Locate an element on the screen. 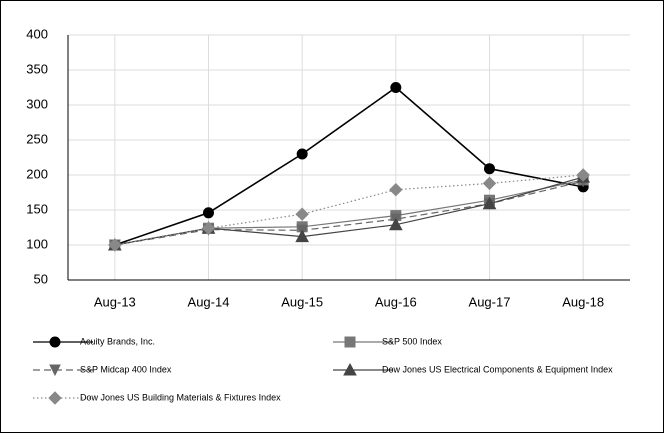  legend-label: Acuity Brands, Inc. is located at coordinates (117, 341).